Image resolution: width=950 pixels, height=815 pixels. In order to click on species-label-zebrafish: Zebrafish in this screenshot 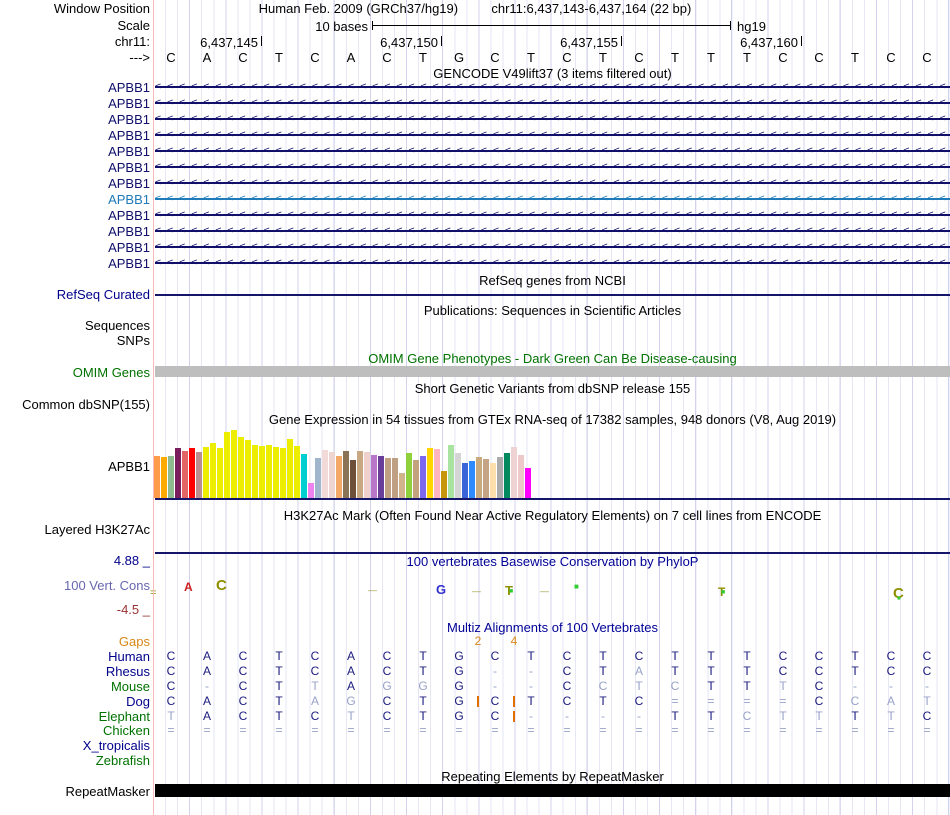, I will do `click(122, 760)`.